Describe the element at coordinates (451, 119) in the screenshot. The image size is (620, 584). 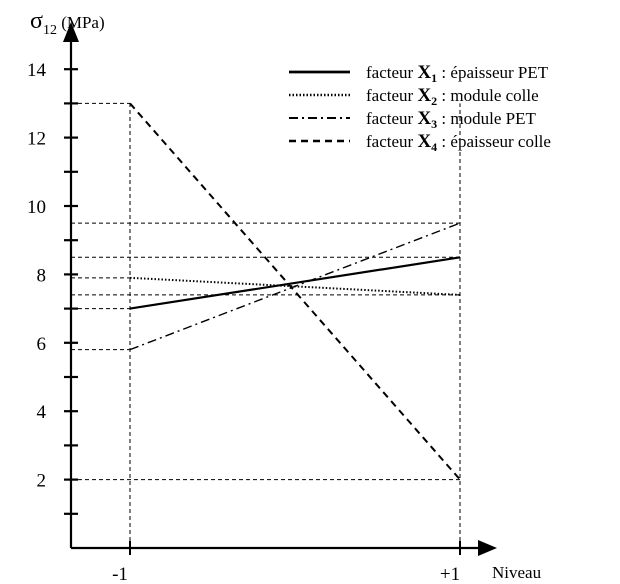
I see `legend-entry: facteur X3 : module PET` at that location.